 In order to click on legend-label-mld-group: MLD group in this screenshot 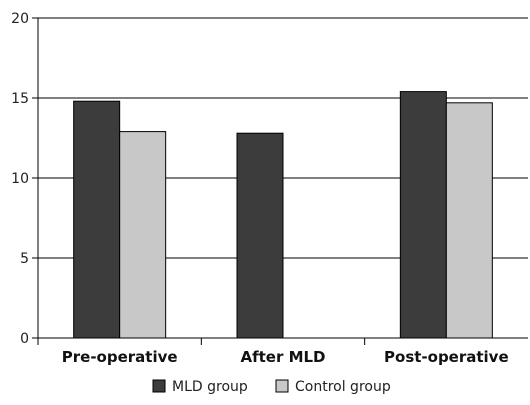, I will do `click(210, 387)`.